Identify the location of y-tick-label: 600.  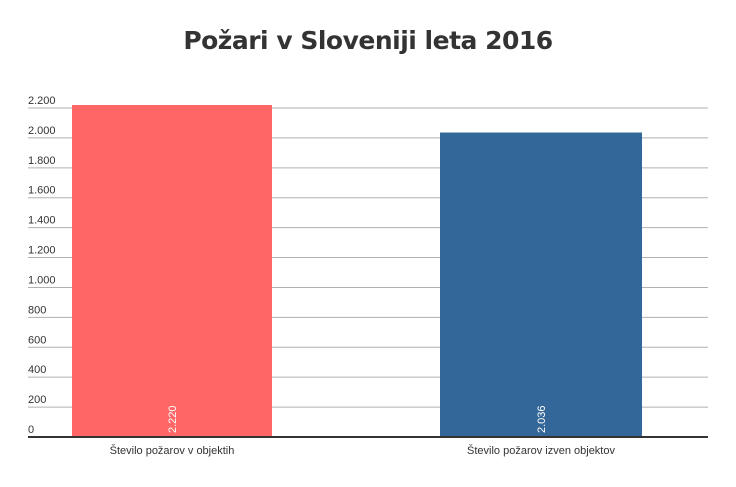
(37, 340).